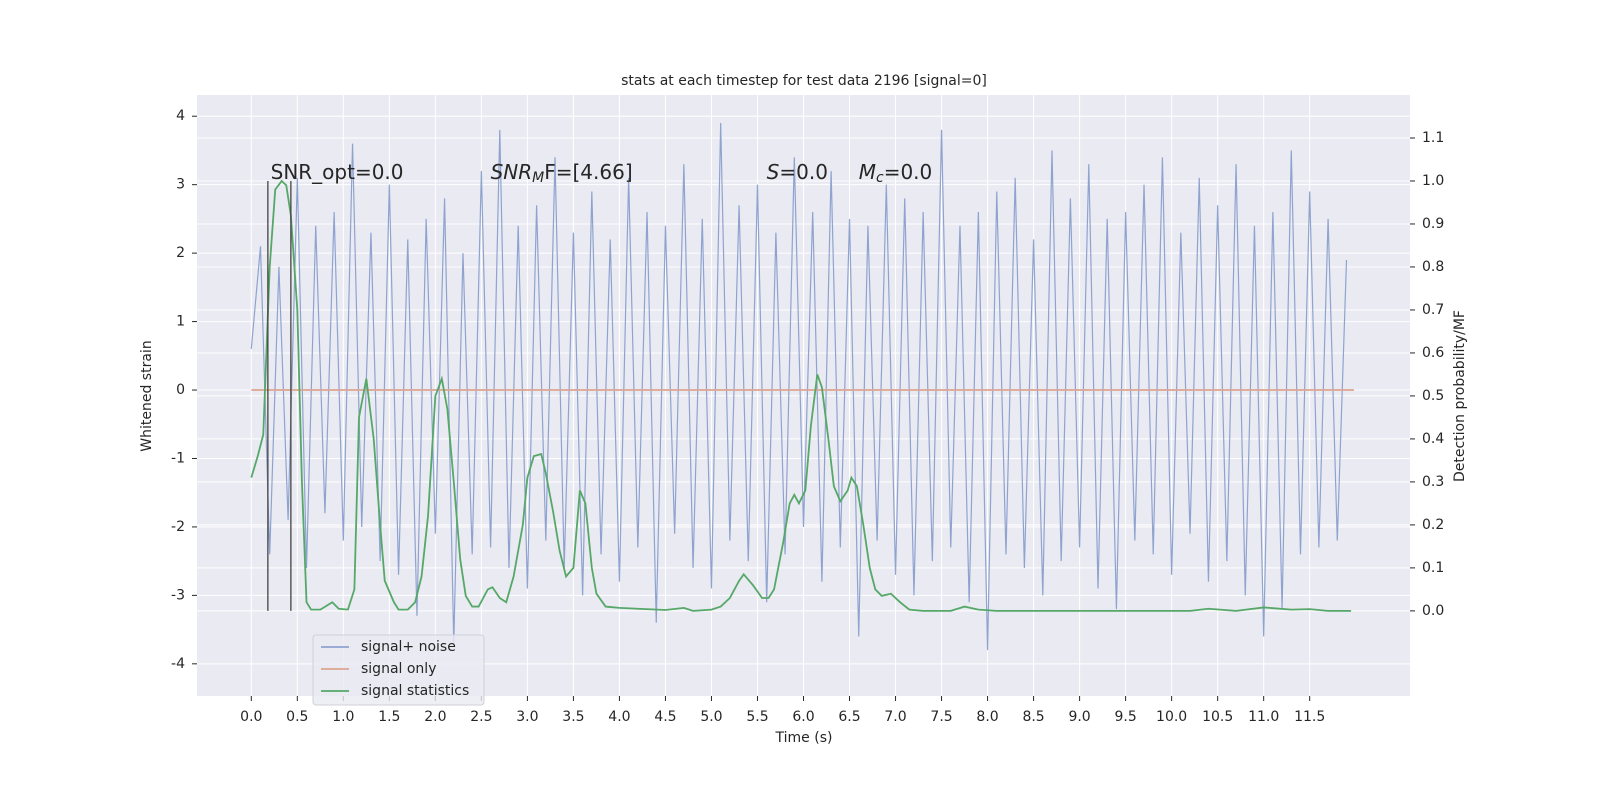 Image resolution: width=1600 pixels, height=800 pixels. Describe the element at coordinates (1460, 396) in the screenshot. I see `y2-axis-label: Detection probability/MF` at that location.